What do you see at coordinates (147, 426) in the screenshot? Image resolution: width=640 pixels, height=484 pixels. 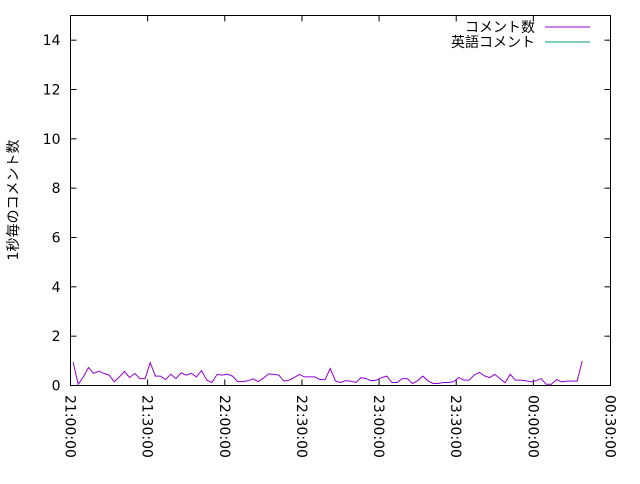 I see `x-tick-label: 21:30:00` at bounding box center [147, 426].